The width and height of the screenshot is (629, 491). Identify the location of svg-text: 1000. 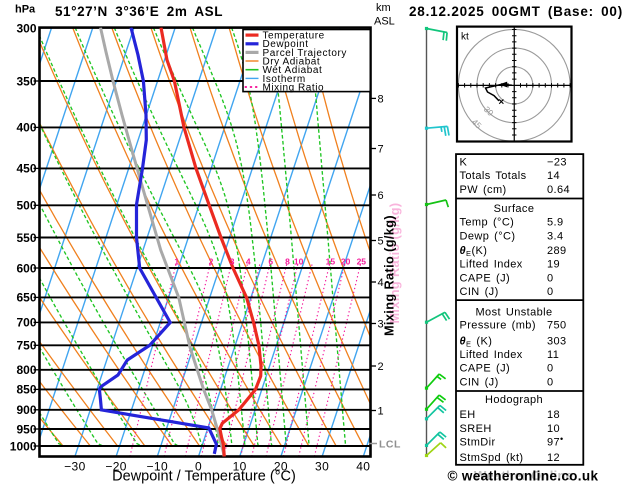
(23, 446).